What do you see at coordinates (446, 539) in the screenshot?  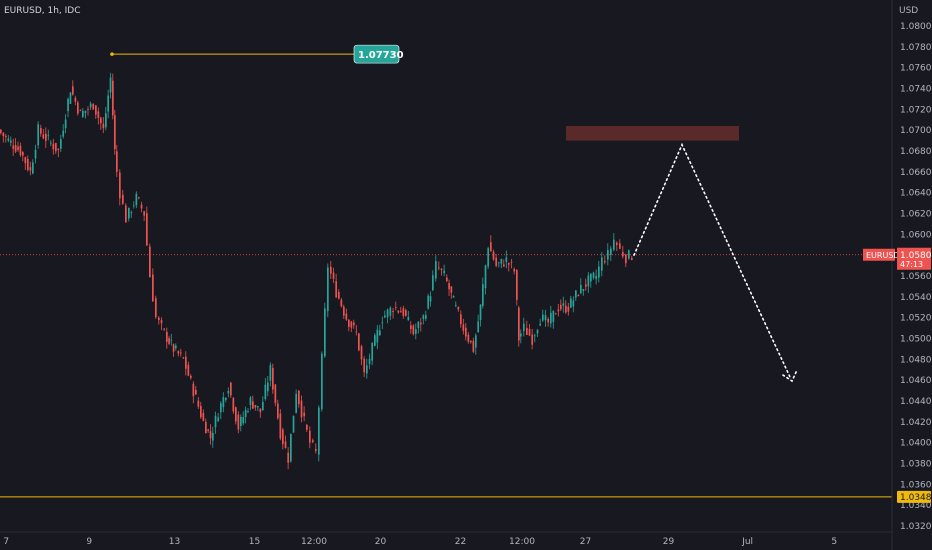 I see `time-axis: 7 9 13 15 12:00 20 22 12:00 27 29 Jul 5` at bounding box center [446, 539].